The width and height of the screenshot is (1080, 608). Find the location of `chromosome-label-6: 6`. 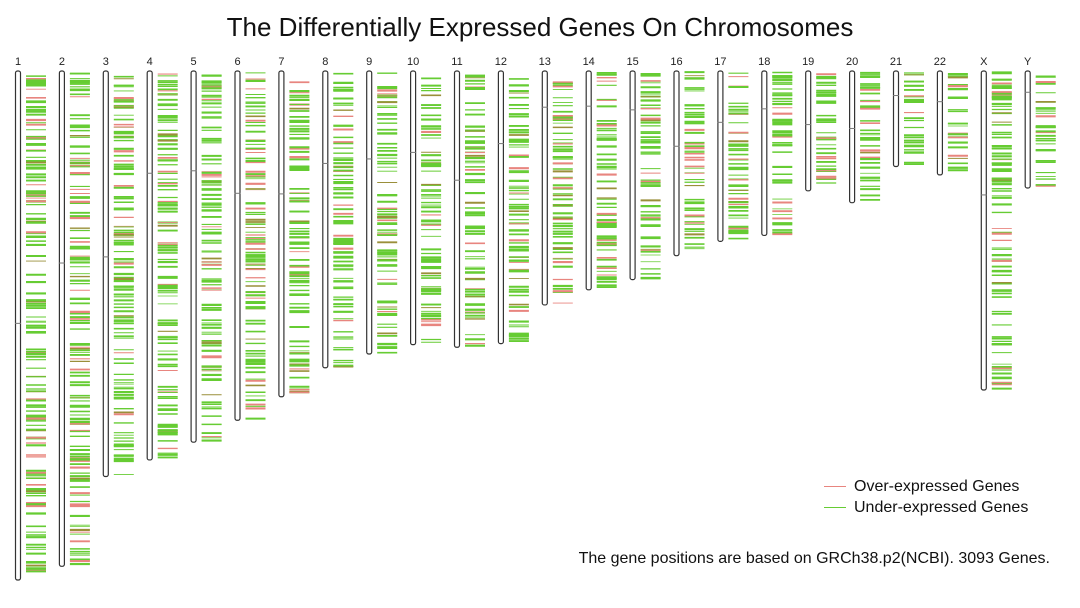

chromosome-label-6: 6 is located at coordinates (237, 62).